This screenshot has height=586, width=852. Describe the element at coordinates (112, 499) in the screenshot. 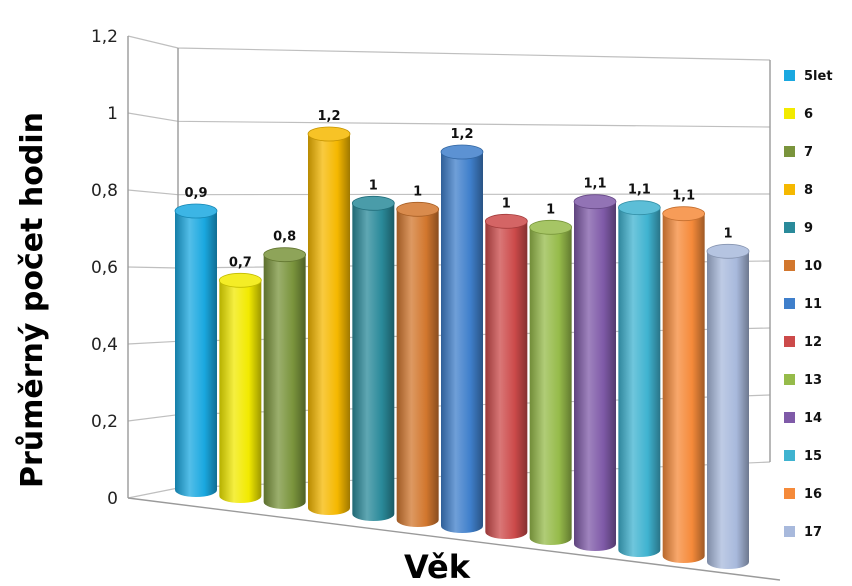

I see `y-tick-label: 0` at that location.